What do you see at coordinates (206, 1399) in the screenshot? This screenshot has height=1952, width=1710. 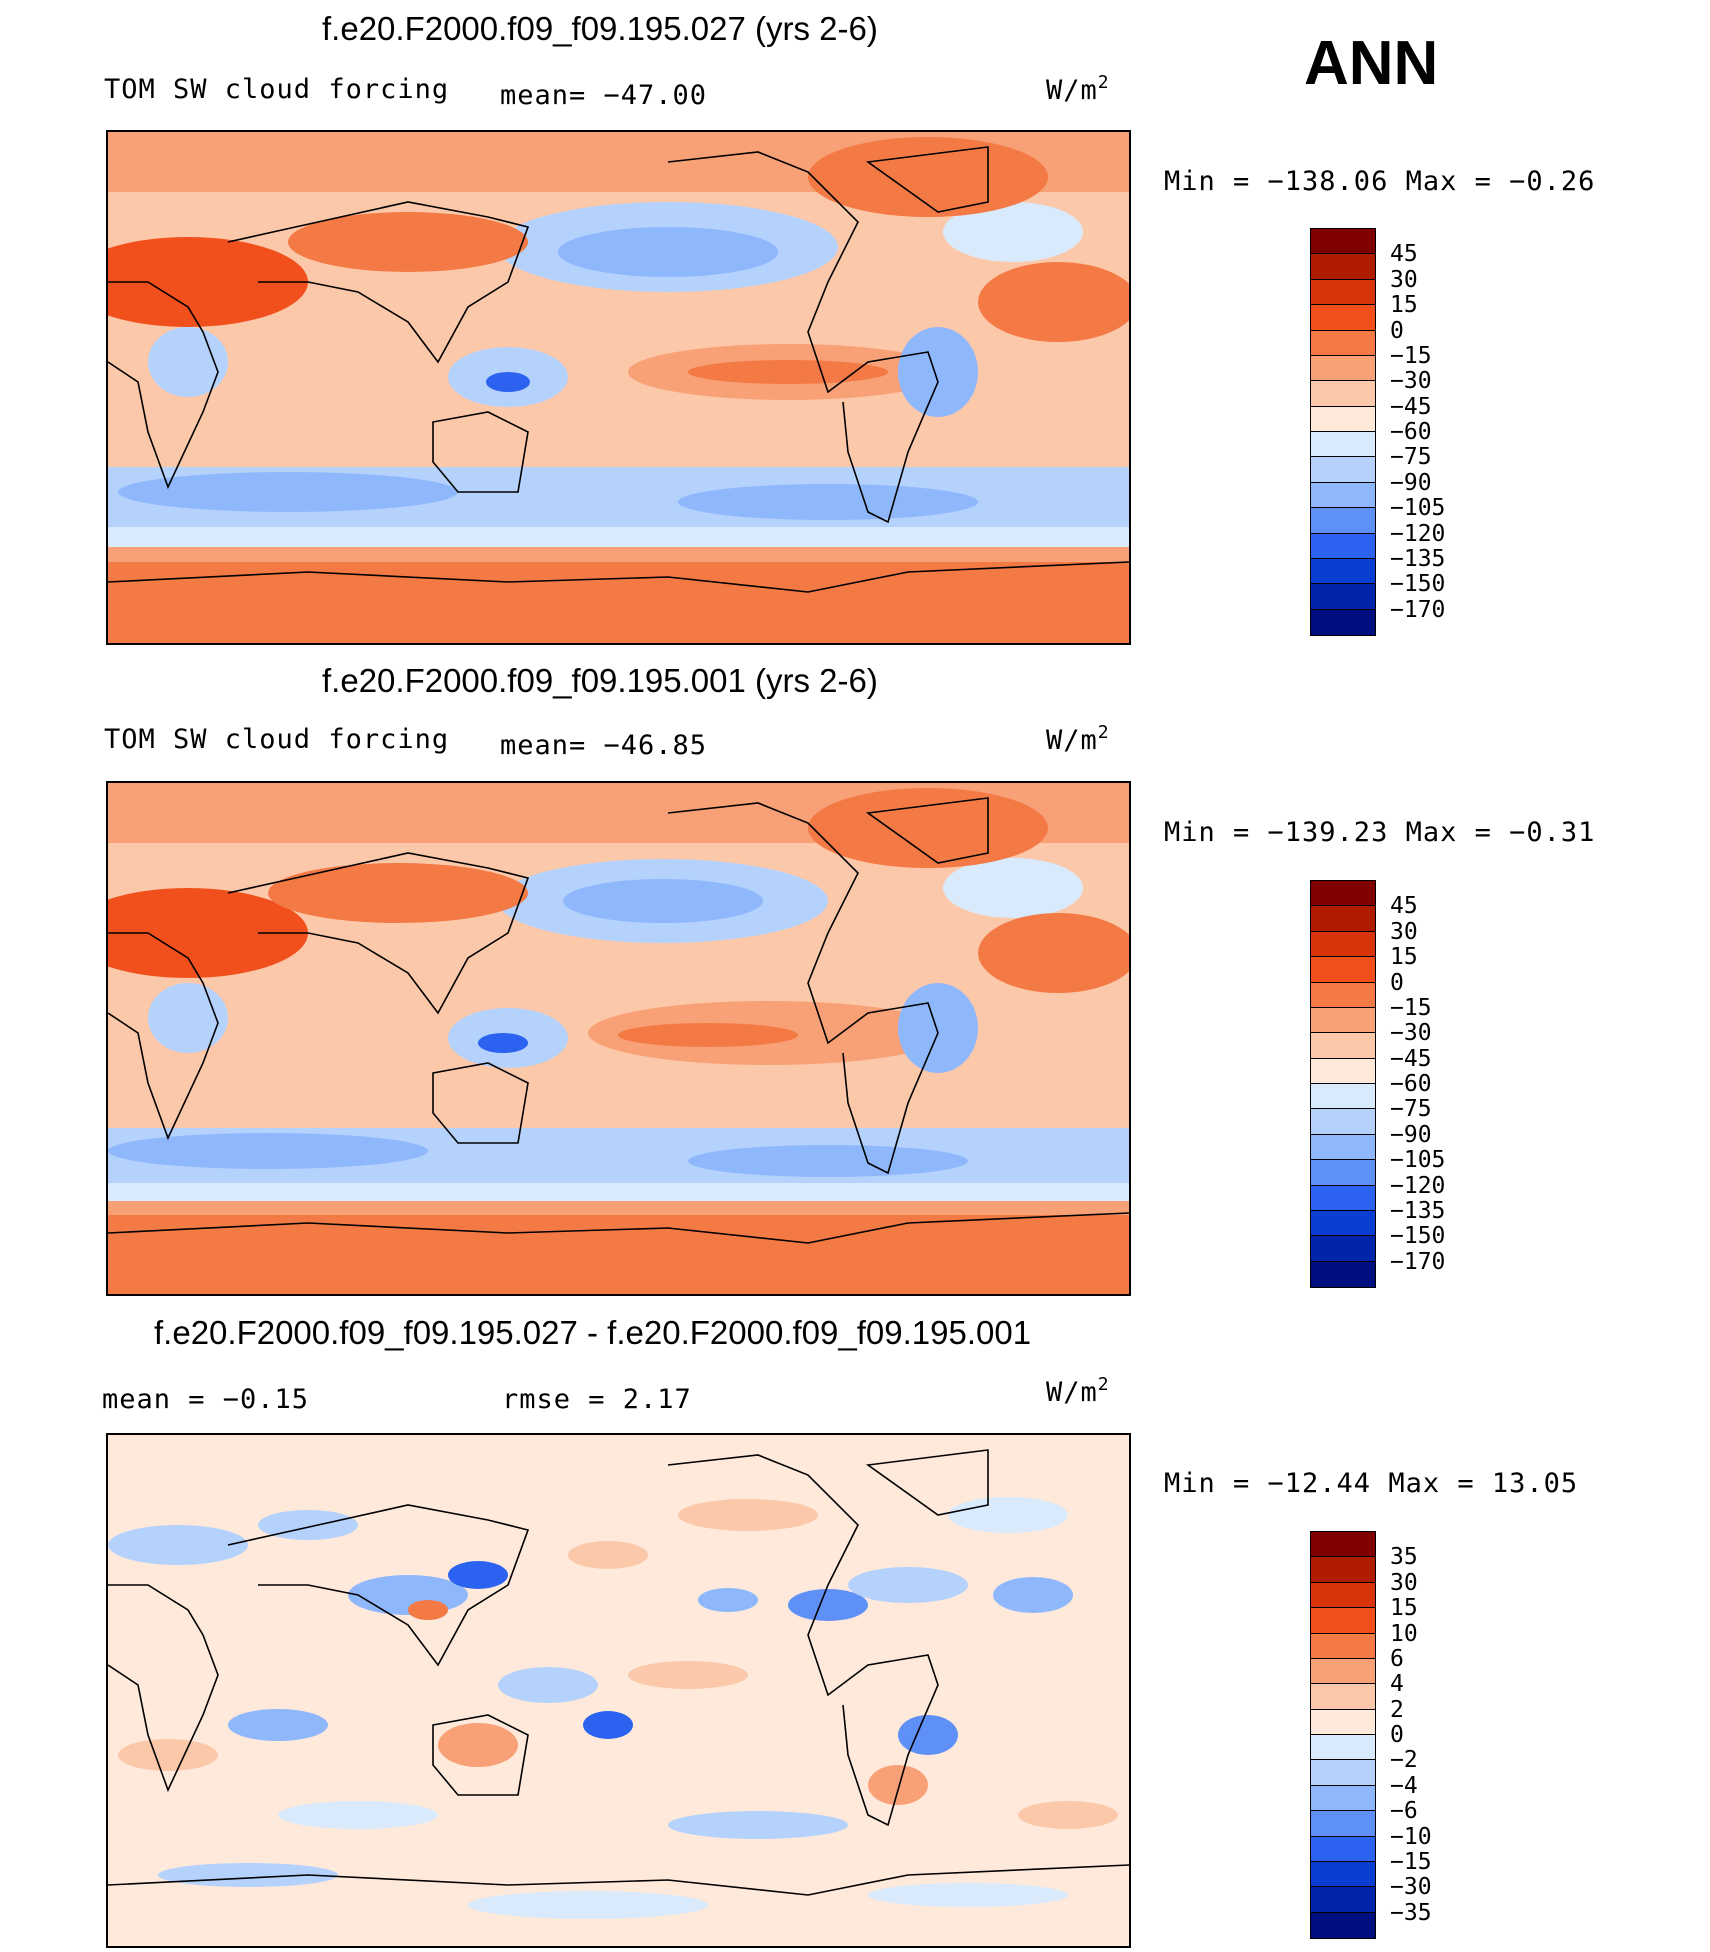 I see `panel3-mean-label: mean = −0.15` at bounding box center [206, 1399].